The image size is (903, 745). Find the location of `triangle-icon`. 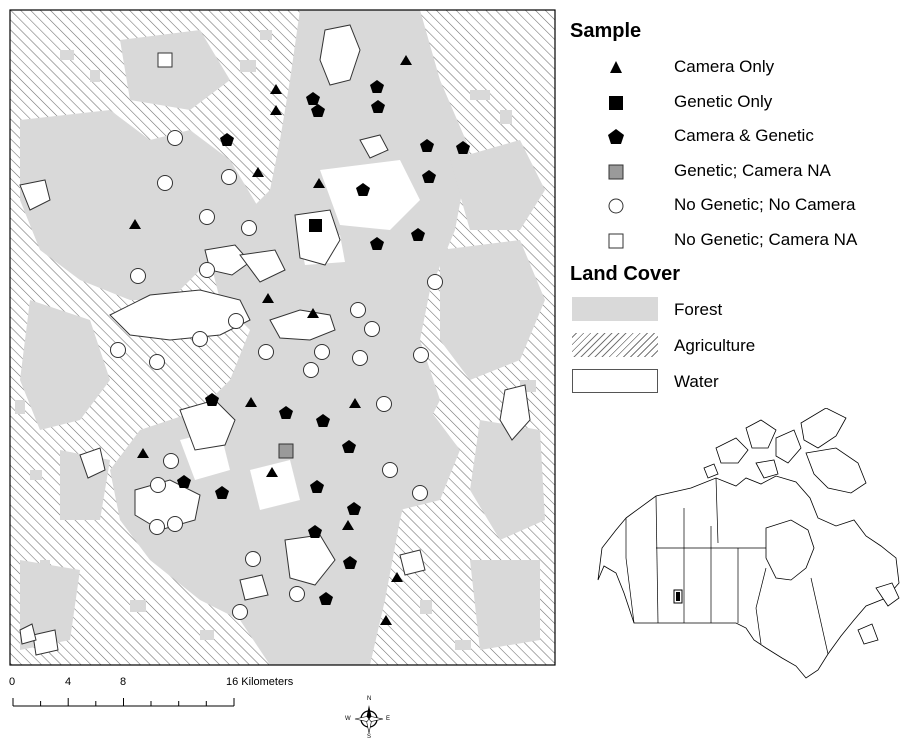

triangle-icon is located at coordinates (616, 67).